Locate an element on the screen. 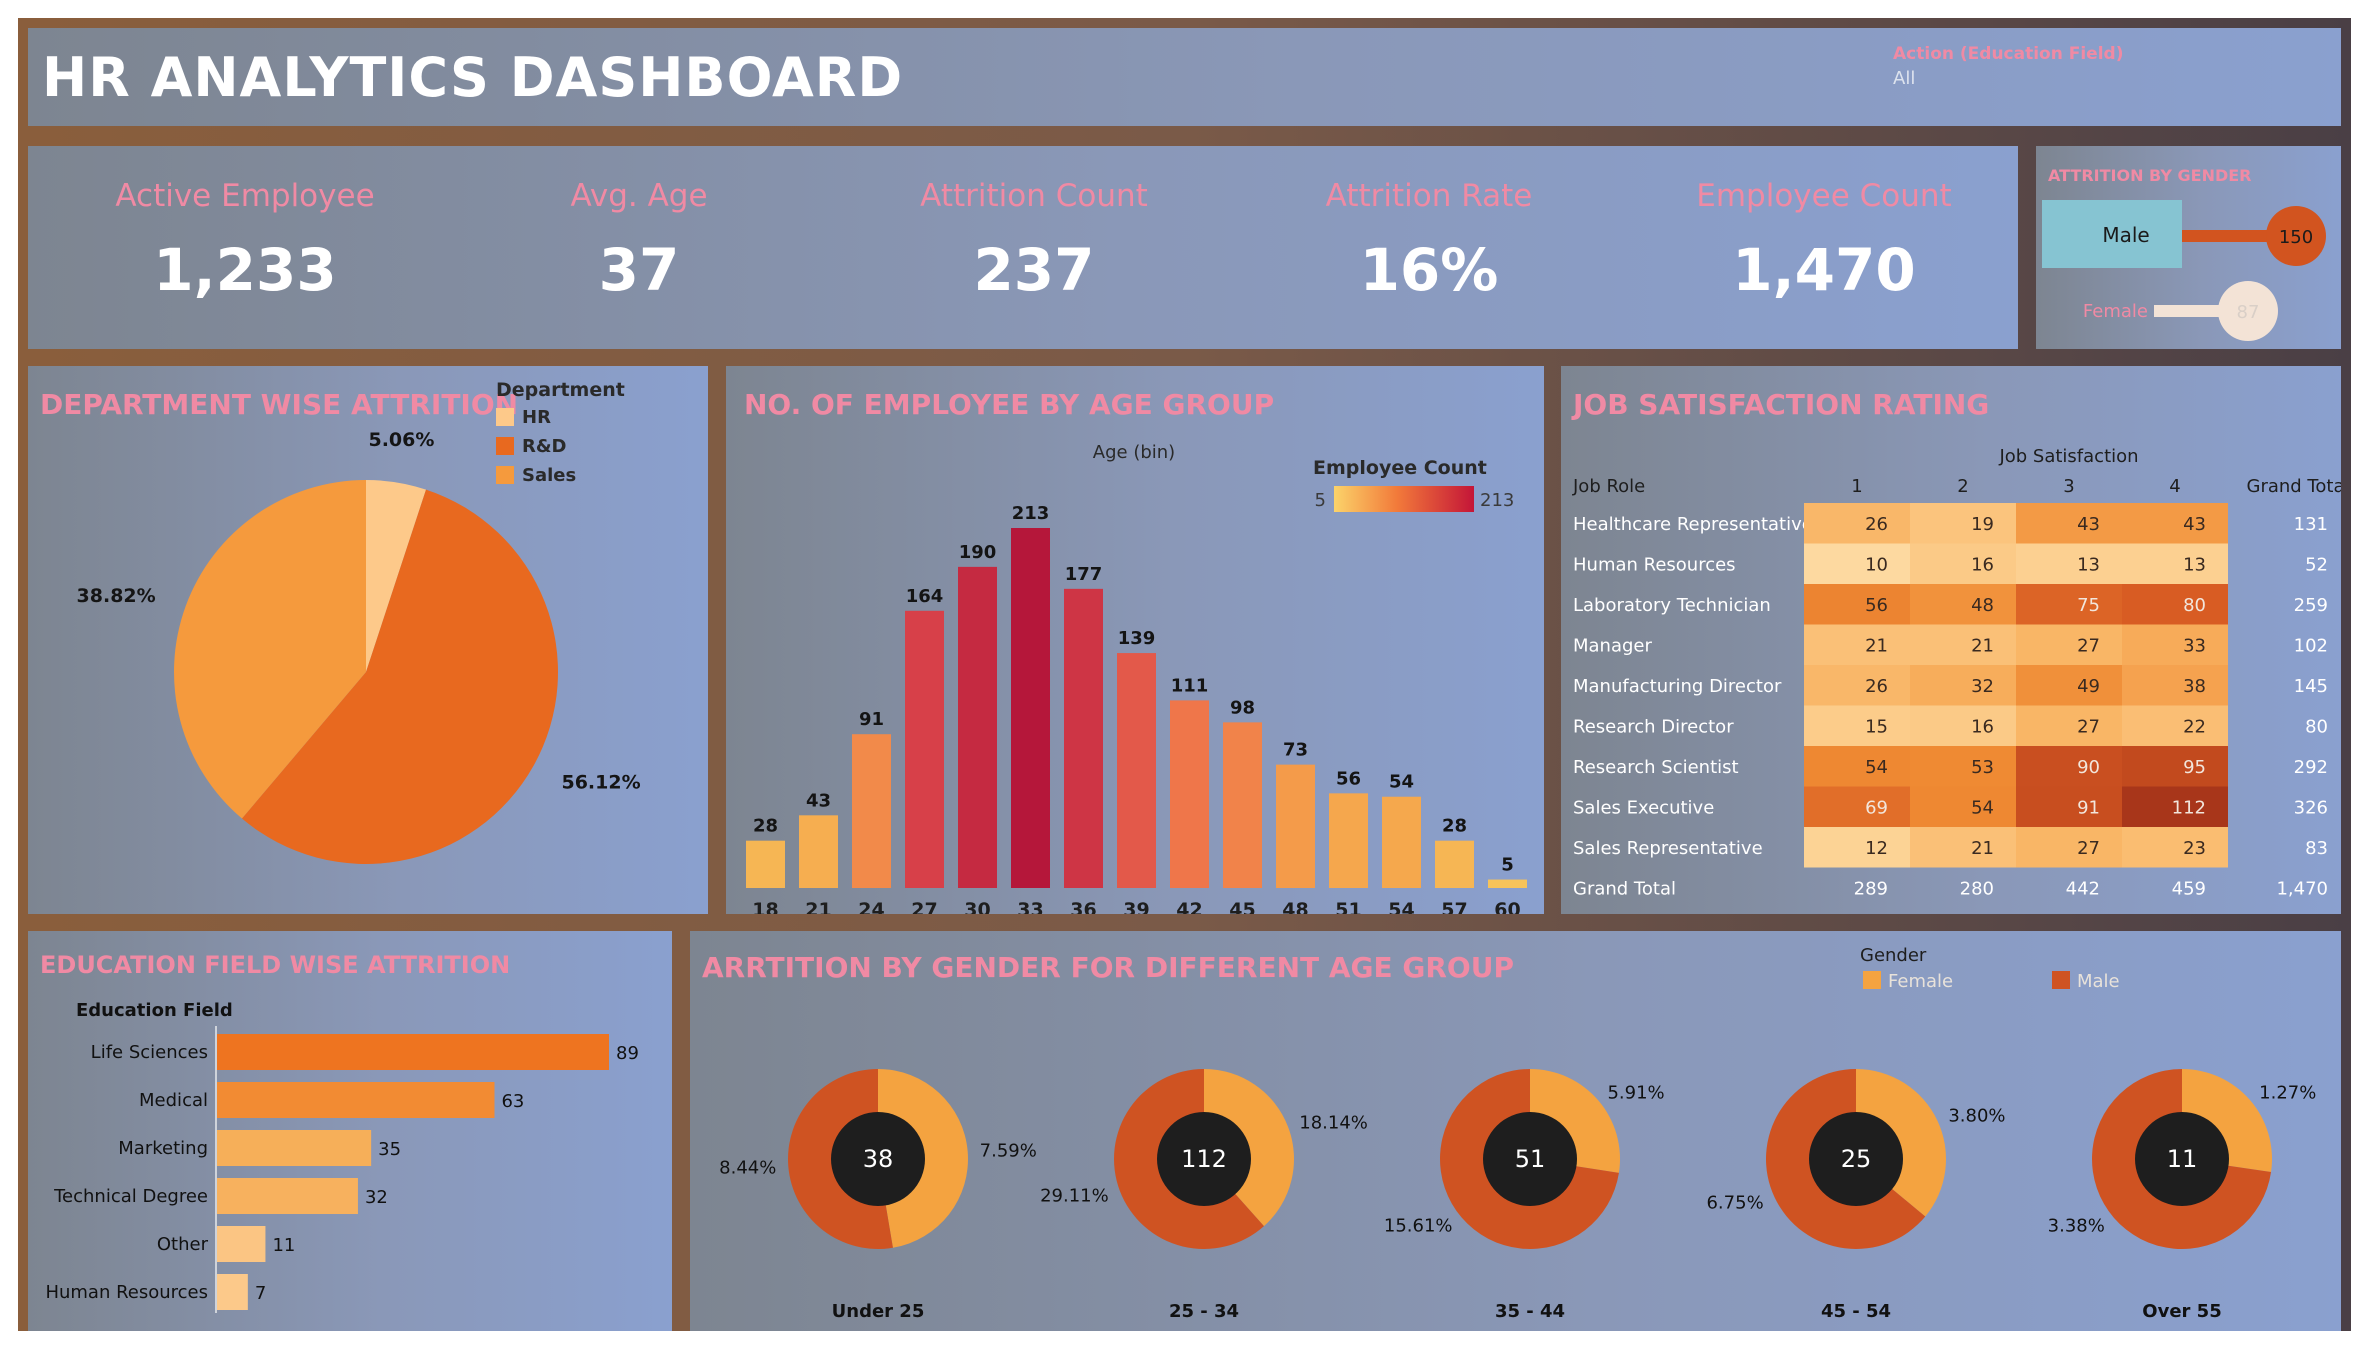 The image size is (2369, 1349). row-total: 326 is located at coordinates (2311, 808).